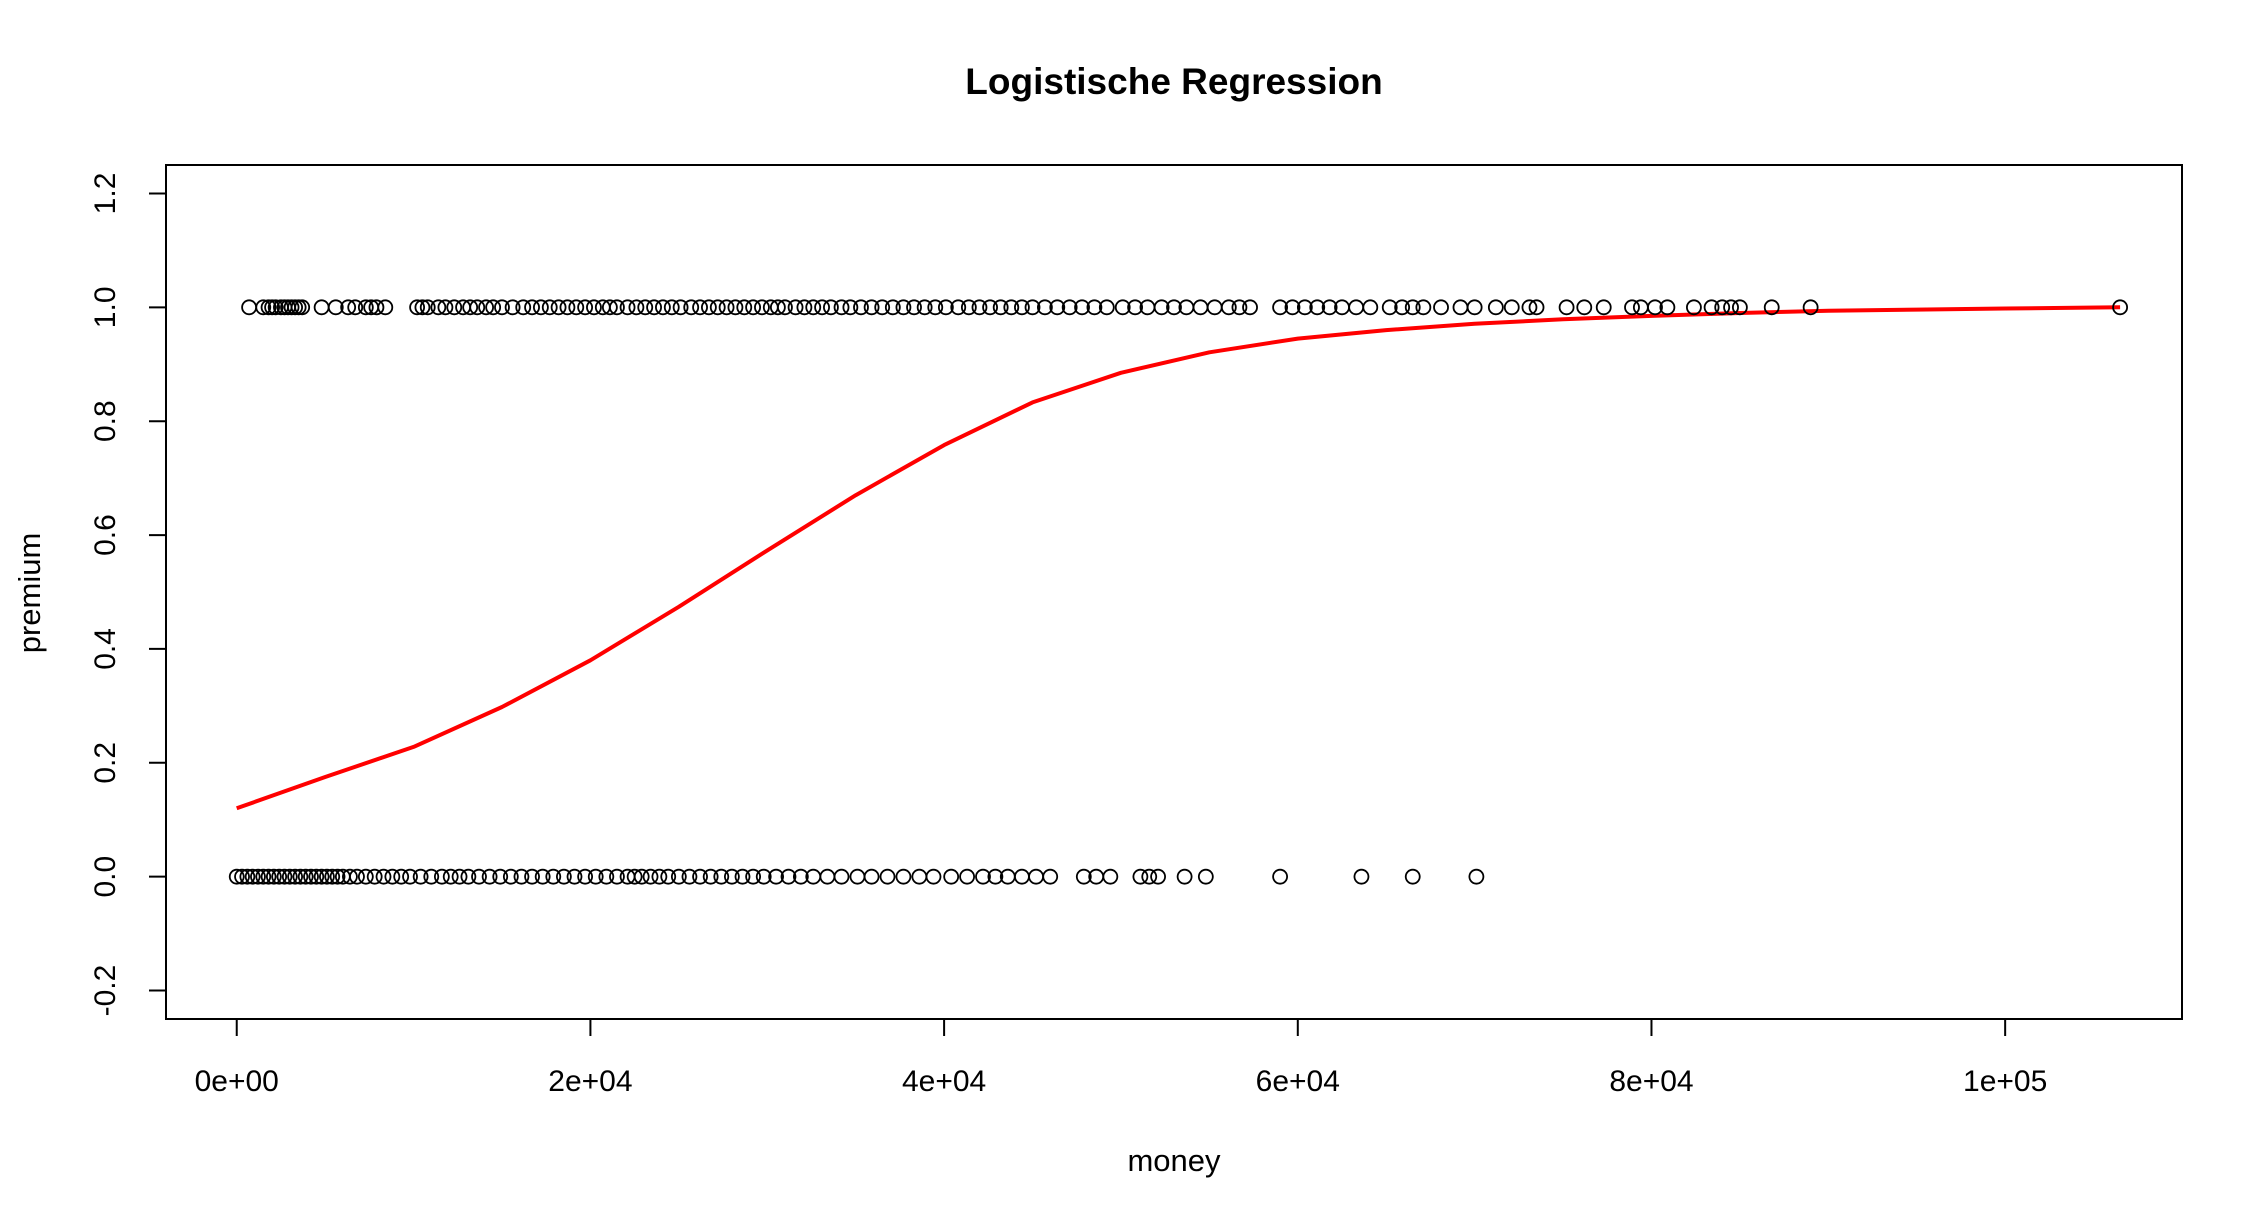  I want to click on y-tick-label: 0.2, so click(105, 763).